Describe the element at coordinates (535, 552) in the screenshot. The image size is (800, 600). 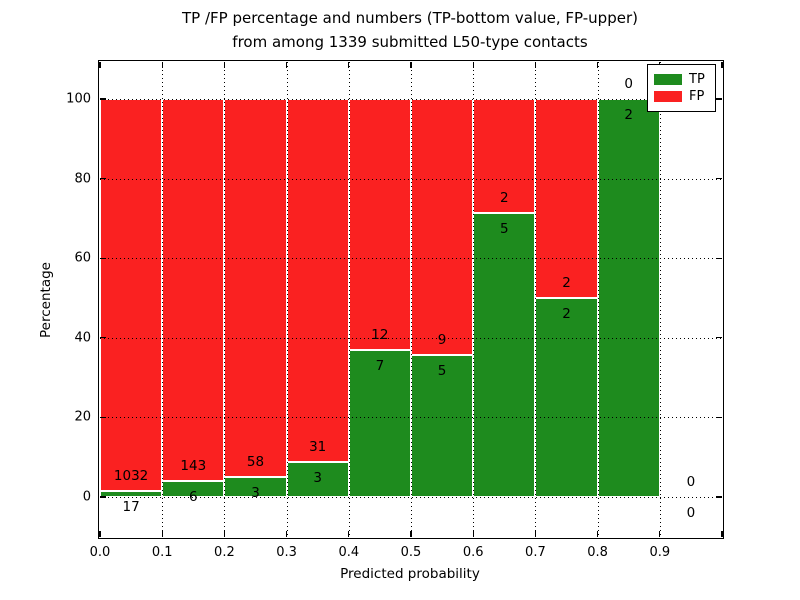
I see `x-tick-label: 0.7` at that location.